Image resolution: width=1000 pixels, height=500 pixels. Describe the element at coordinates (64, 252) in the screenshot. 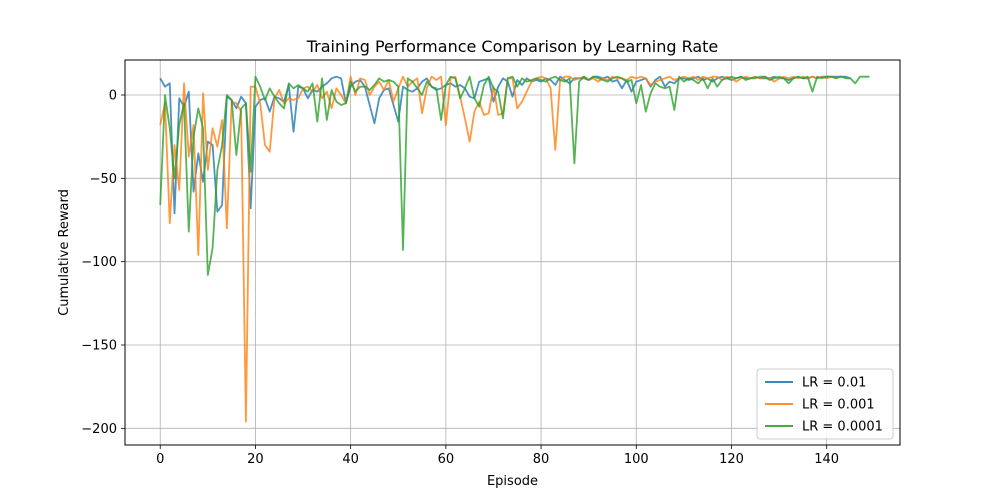

I see `y-axis-label: Cumulative Reward` at that location.